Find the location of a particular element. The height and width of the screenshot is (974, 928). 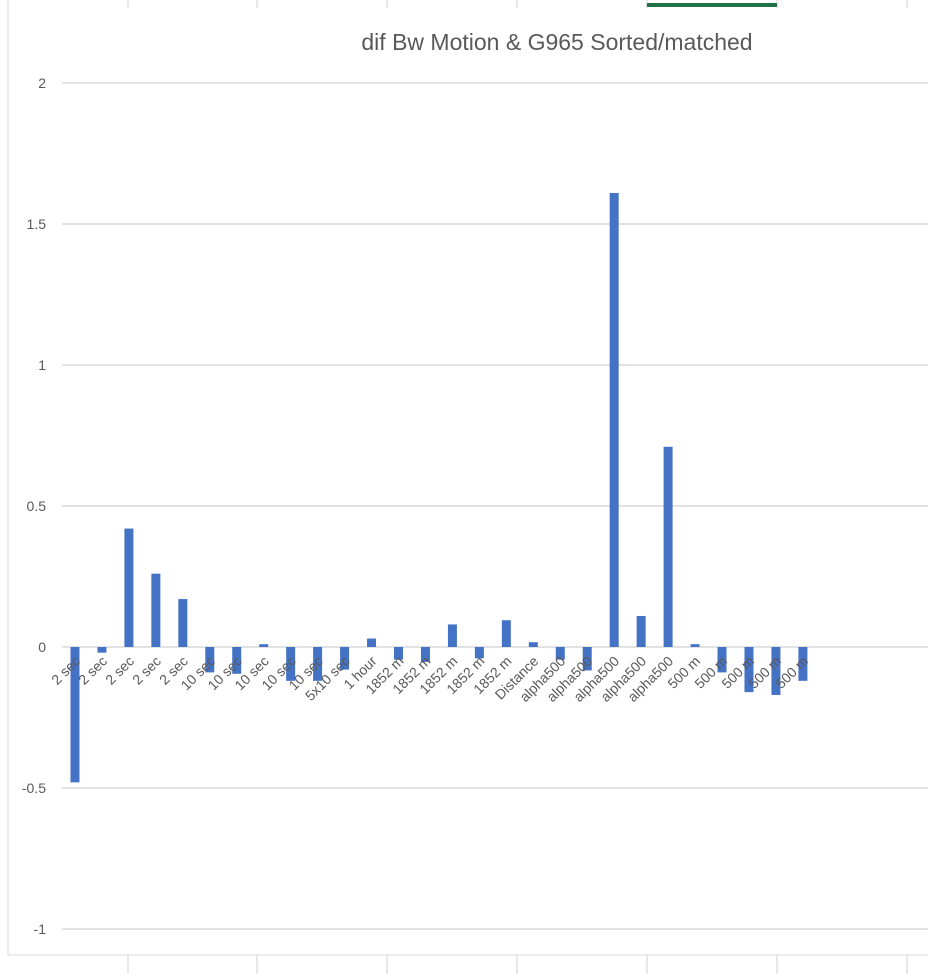

y-tick-label: 2 is located at coordinates (42, 83).